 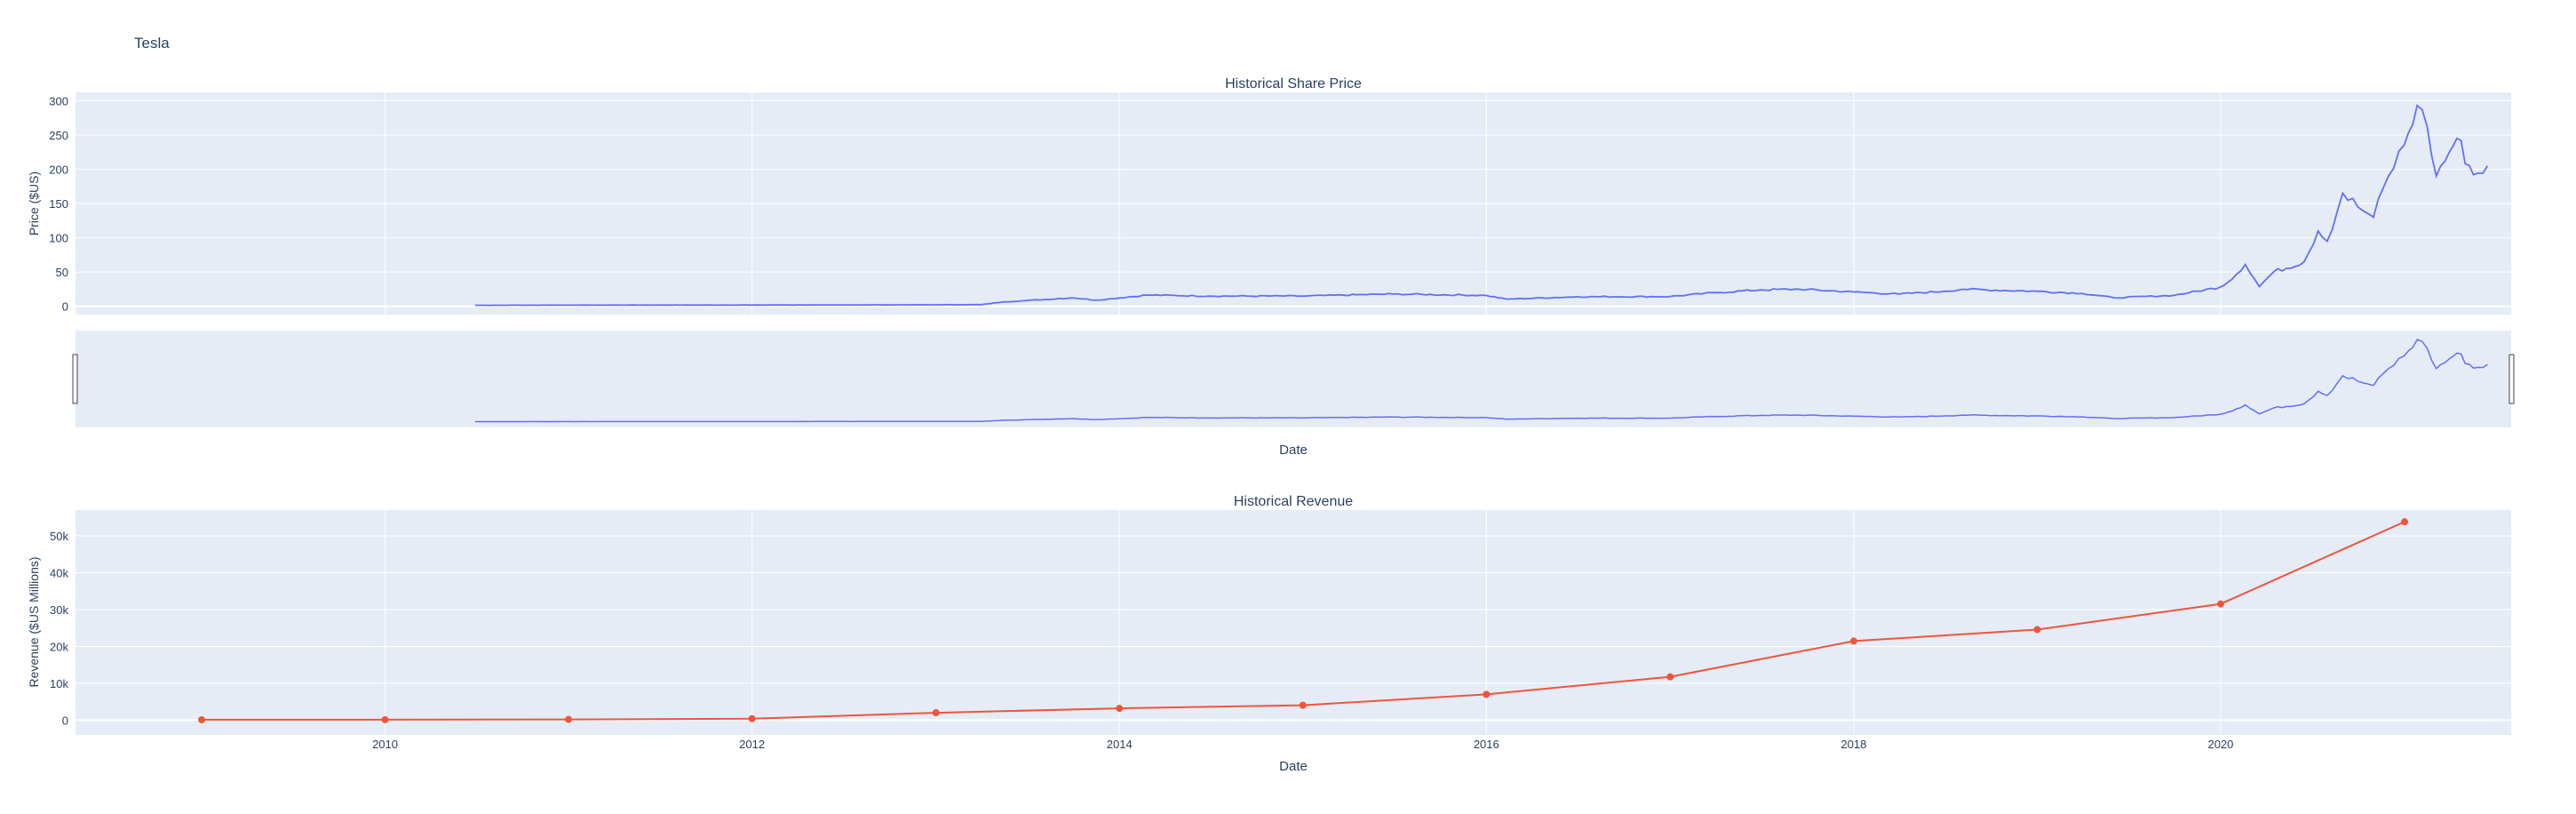 I want to click on revenue-x-tick-label: 2012, so click(x=752, y=745).